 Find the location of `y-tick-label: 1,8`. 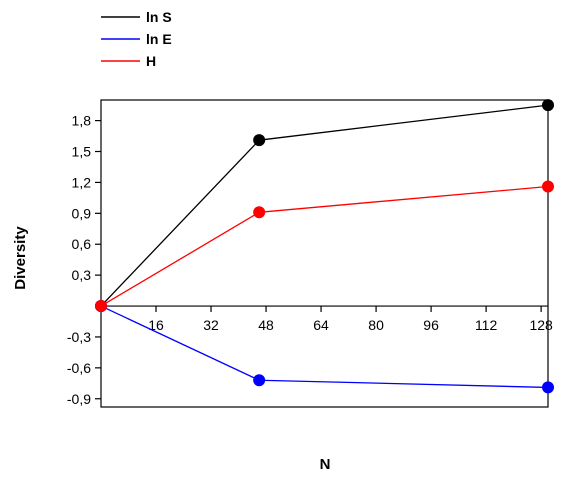

y-tick-label: 1,8 is located at coordinates (82, 121).